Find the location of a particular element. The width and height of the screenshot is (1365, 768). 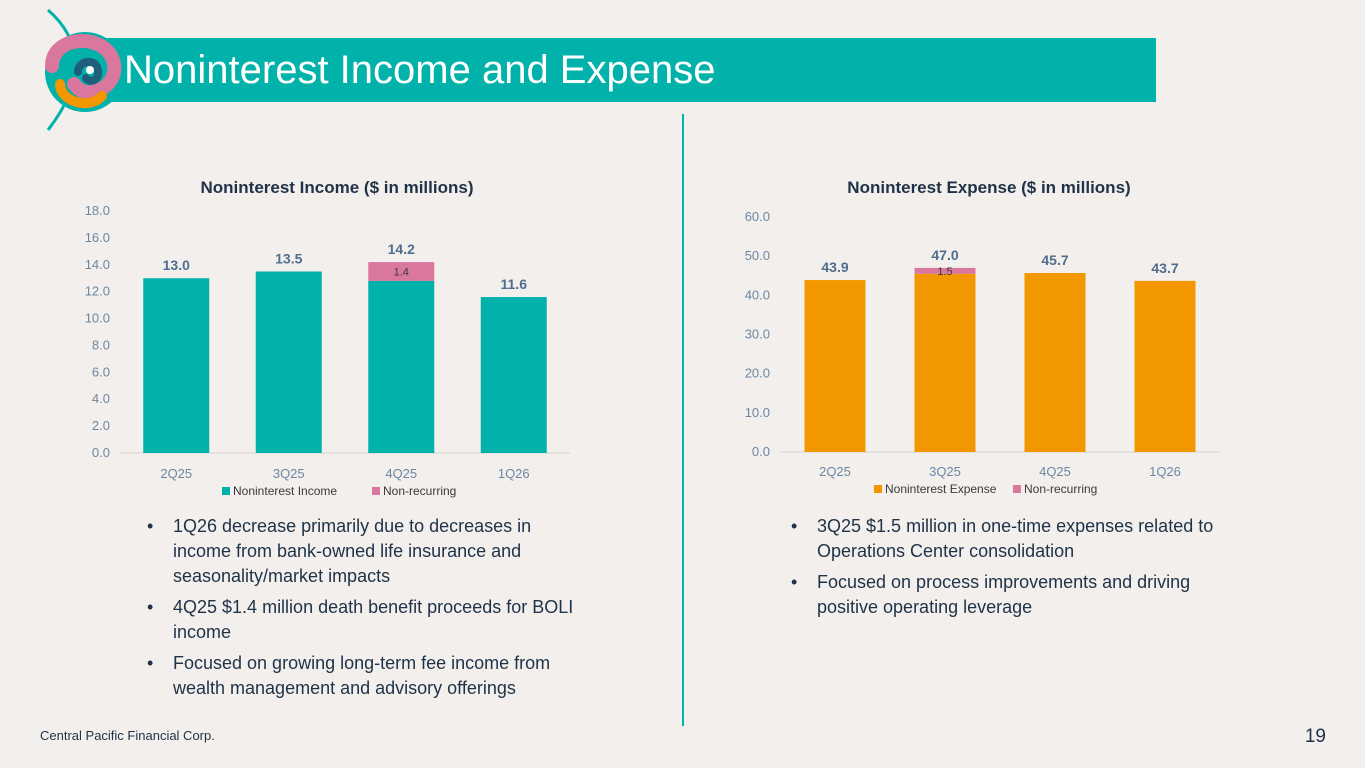

y-tick-label: 20.0 is located at coordinates (757, 373).